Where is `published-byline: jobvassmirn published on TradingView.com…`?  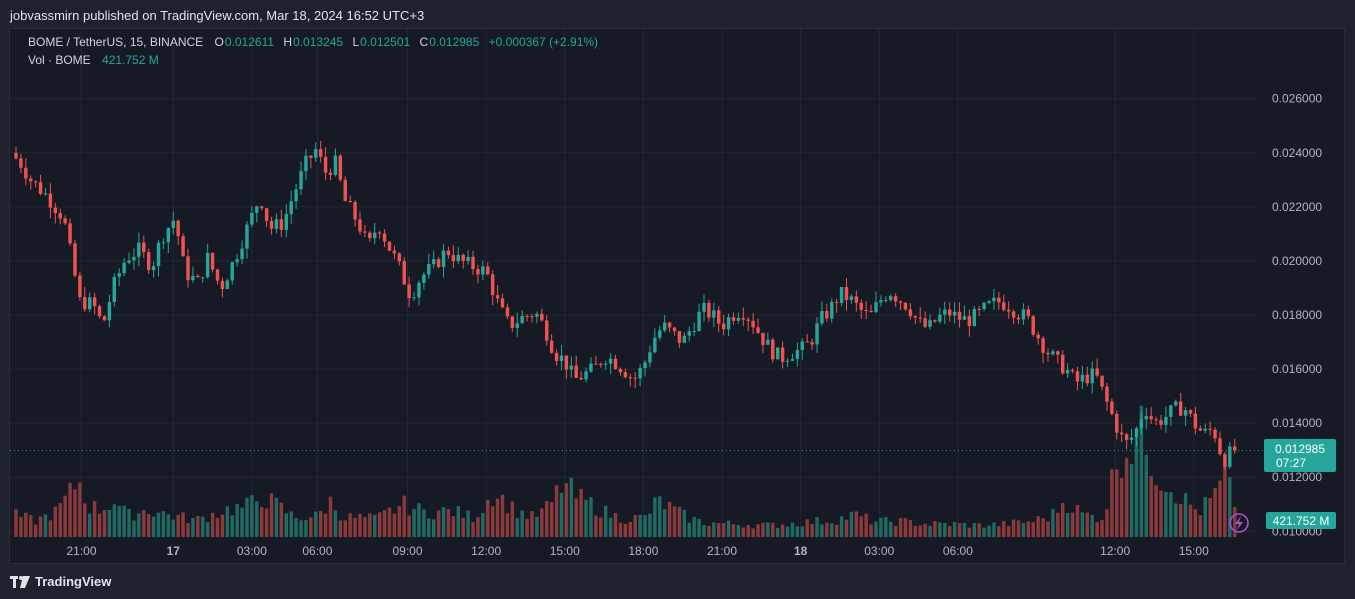
published-byline: jobvassmirn published on TradingView.com… is located at coordinates (217, 15).